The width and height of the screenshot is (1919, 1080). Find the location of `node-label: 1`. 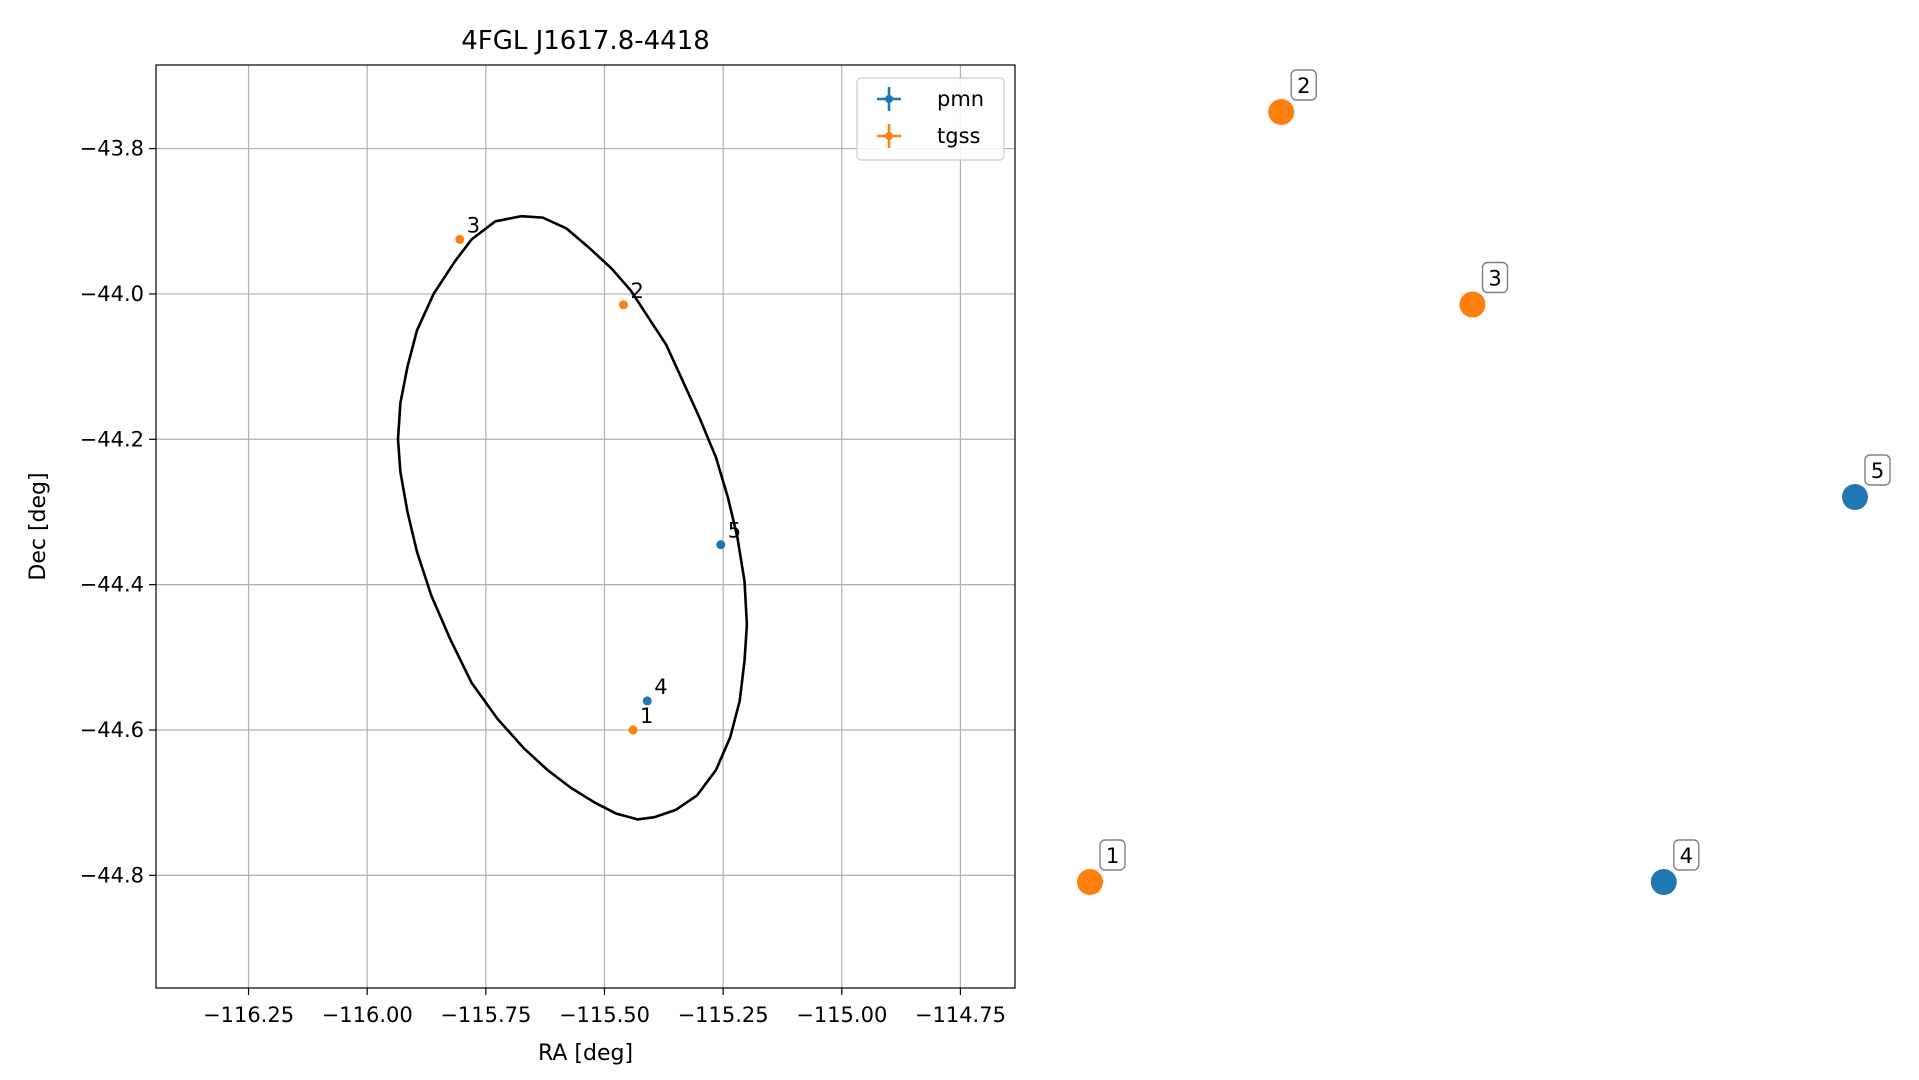

node-label: 1 is located at coordinates (1112, 856).